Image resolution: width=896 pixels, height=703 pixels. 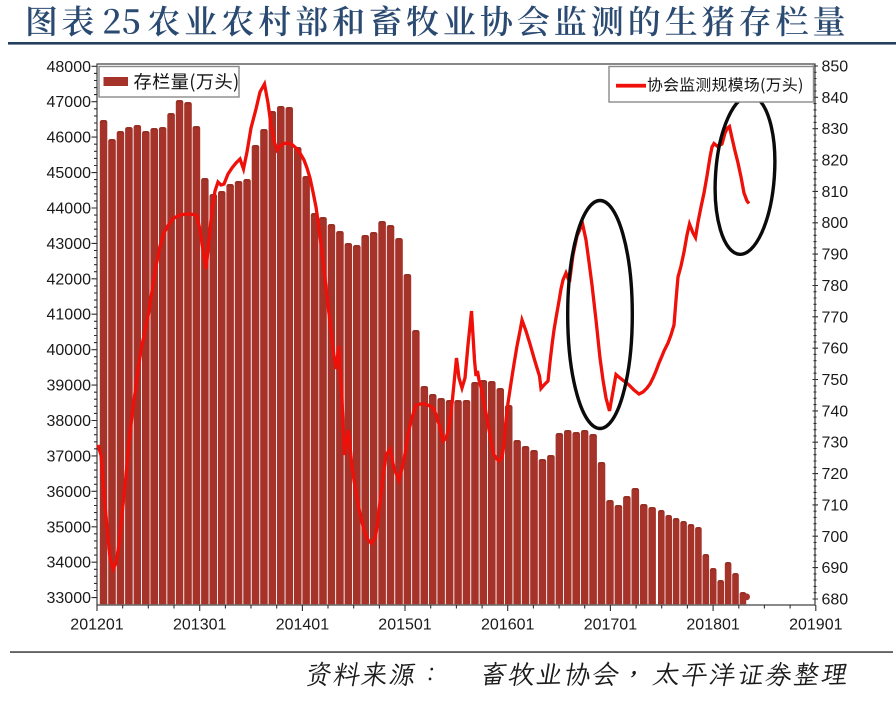 What do you see at coordinates (835, 67) in the screenshot?
I see `svg-text: 850` at bounding box center [835, 67].